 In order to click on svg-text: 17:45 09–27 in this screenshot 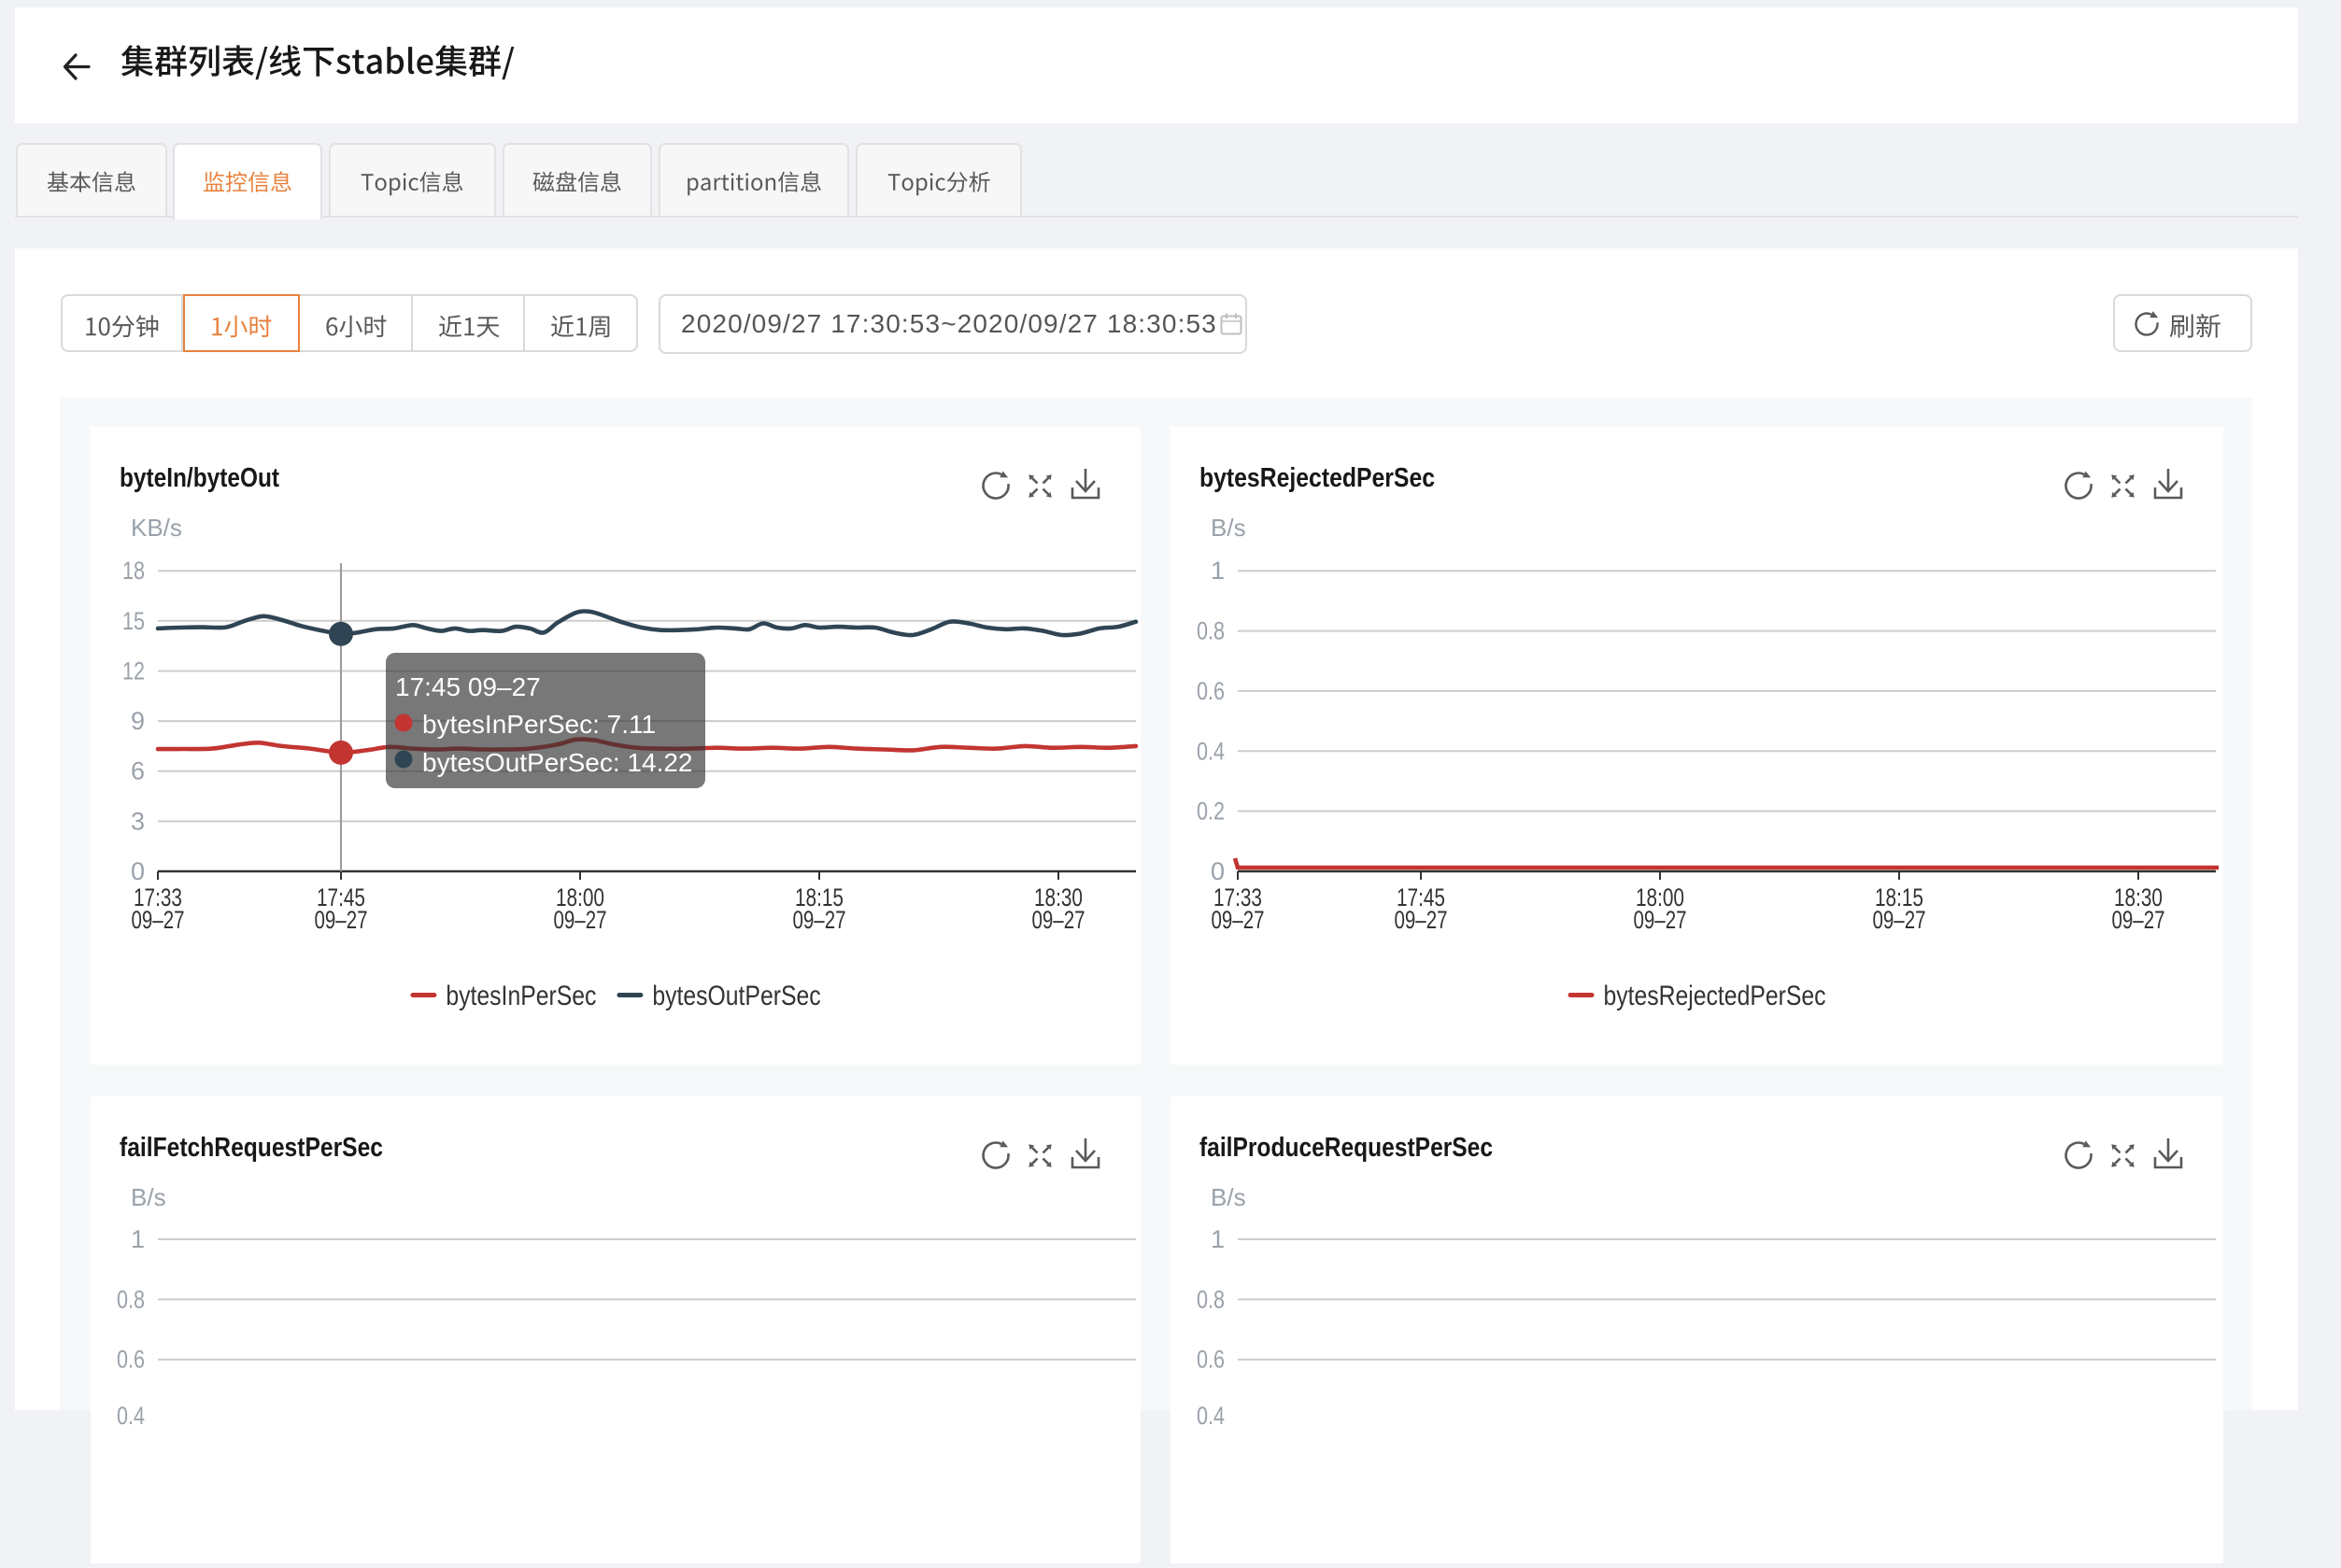, I will do `click(468, 686)`.